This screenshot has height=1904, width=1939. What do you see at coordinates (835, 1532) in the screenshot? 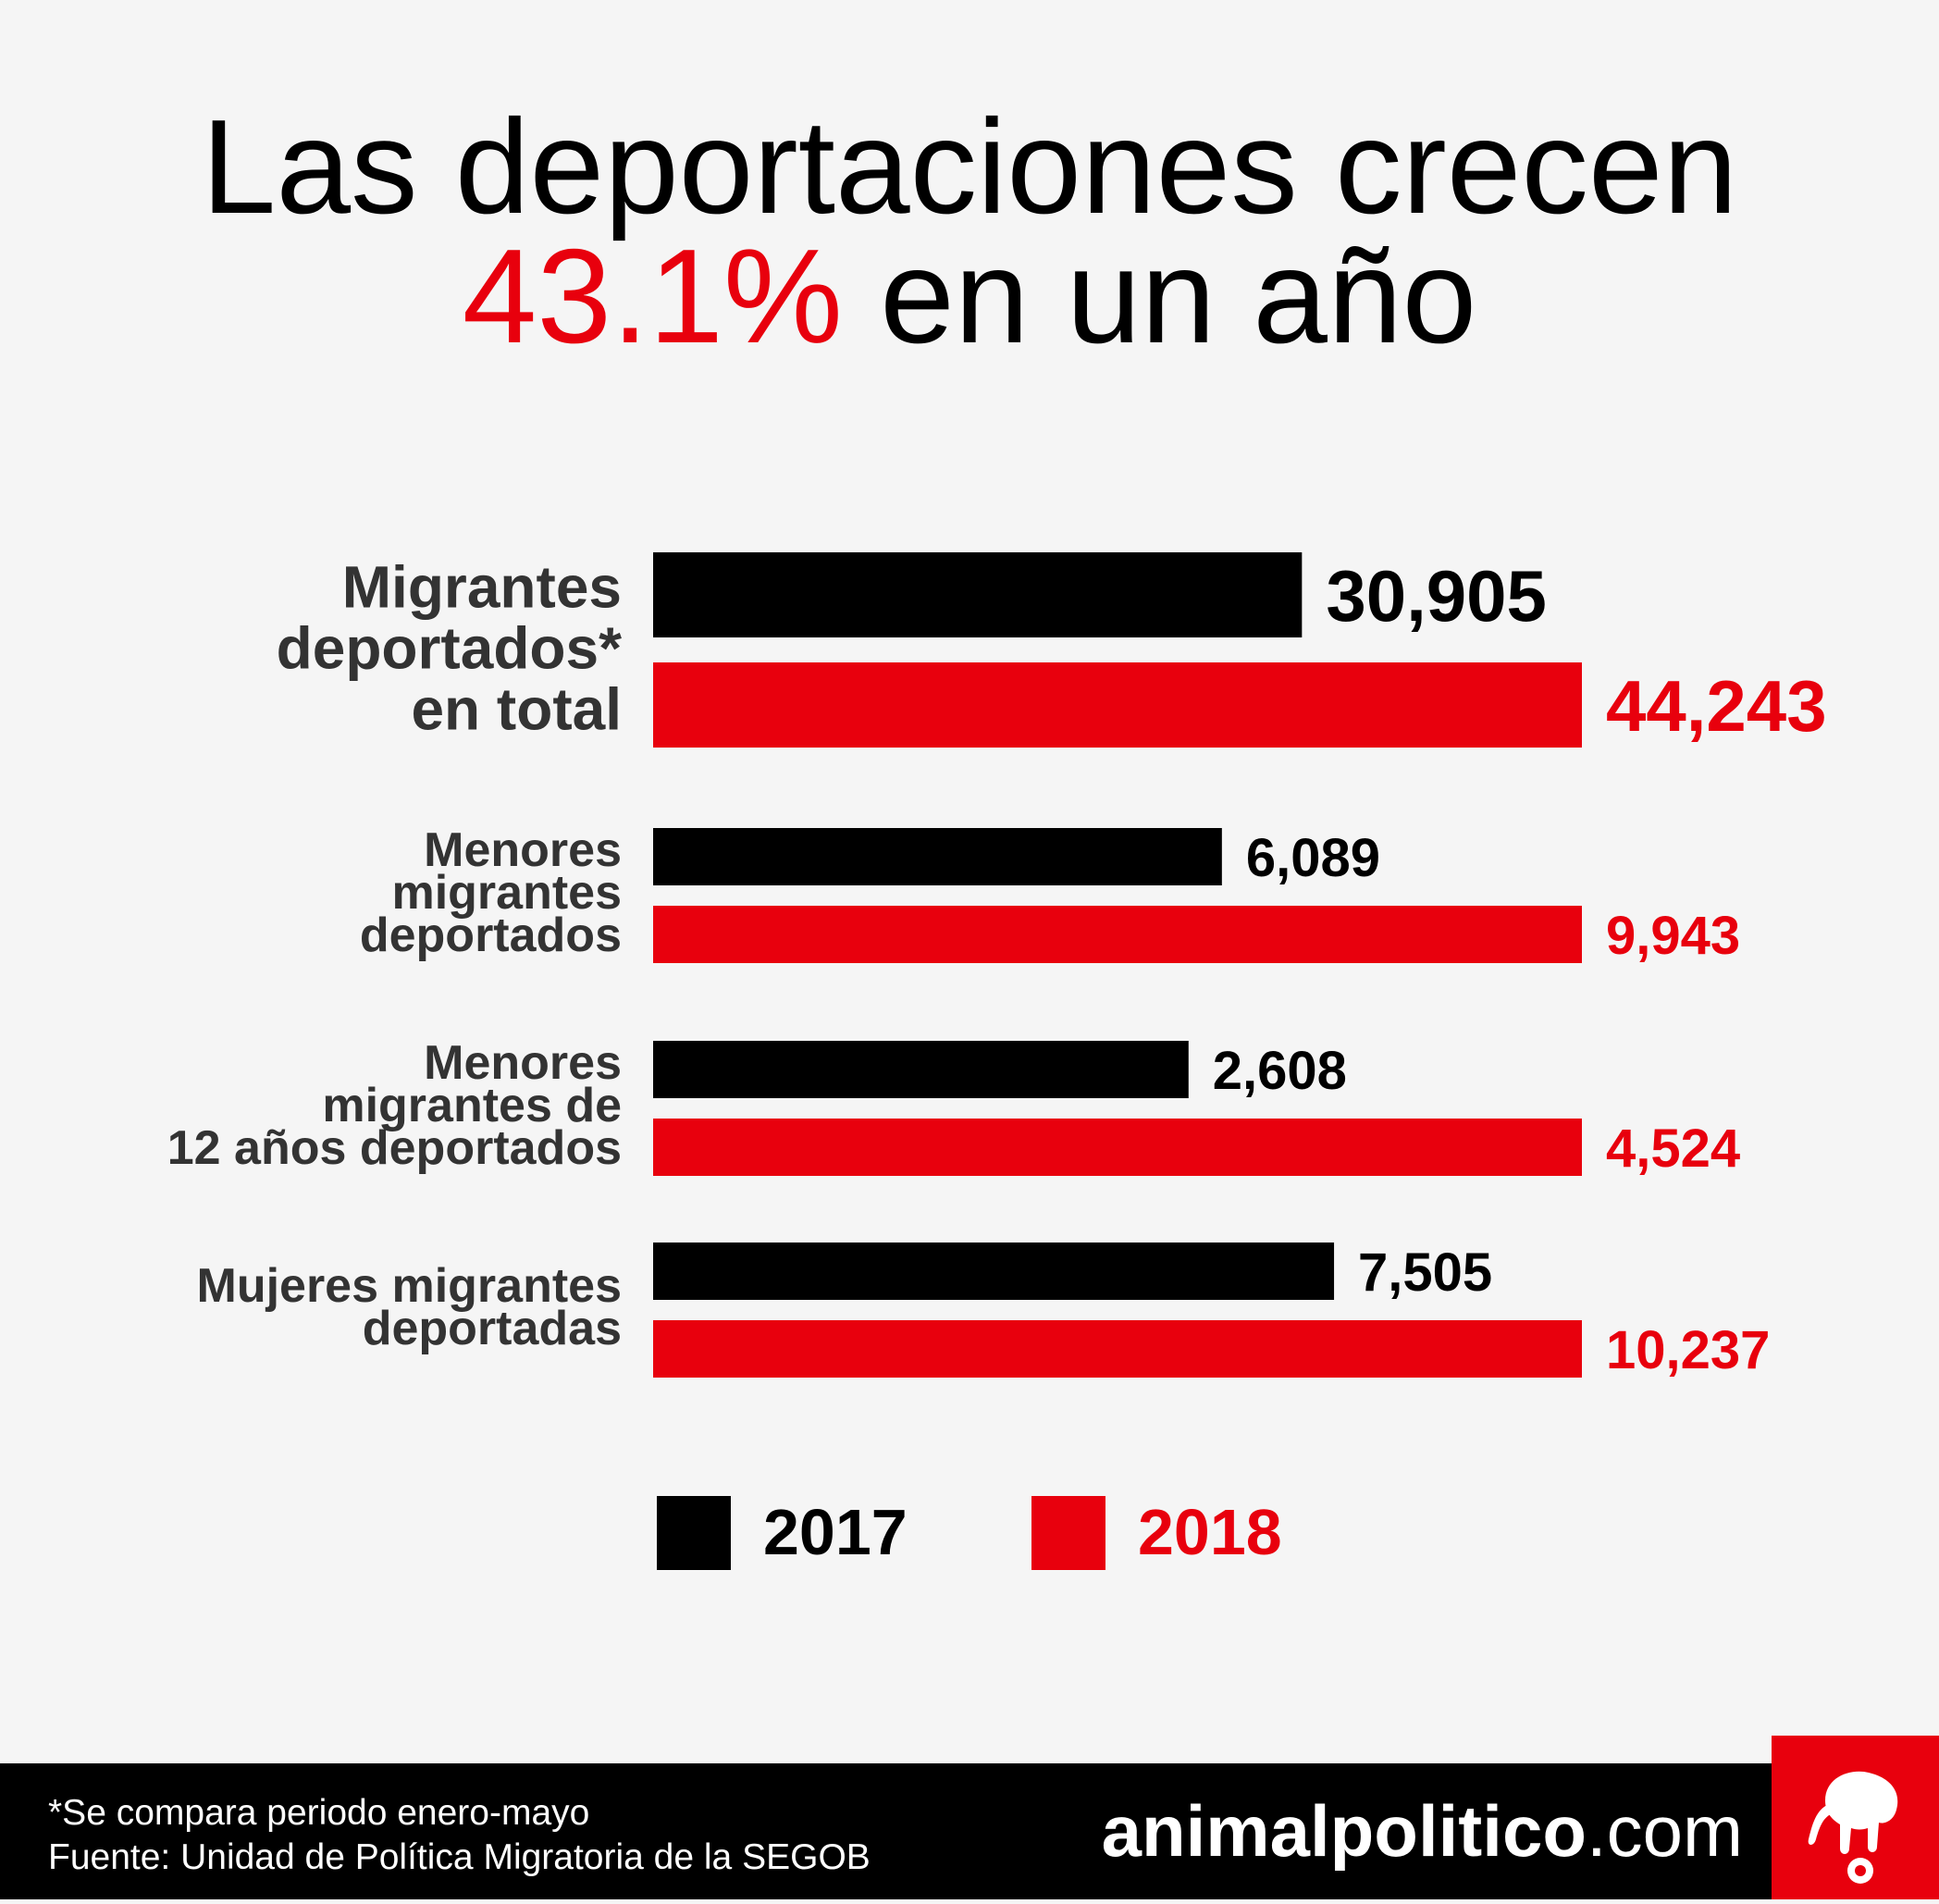
I see `legend-label-2017: 2017` at bounding box center [835, 1532].